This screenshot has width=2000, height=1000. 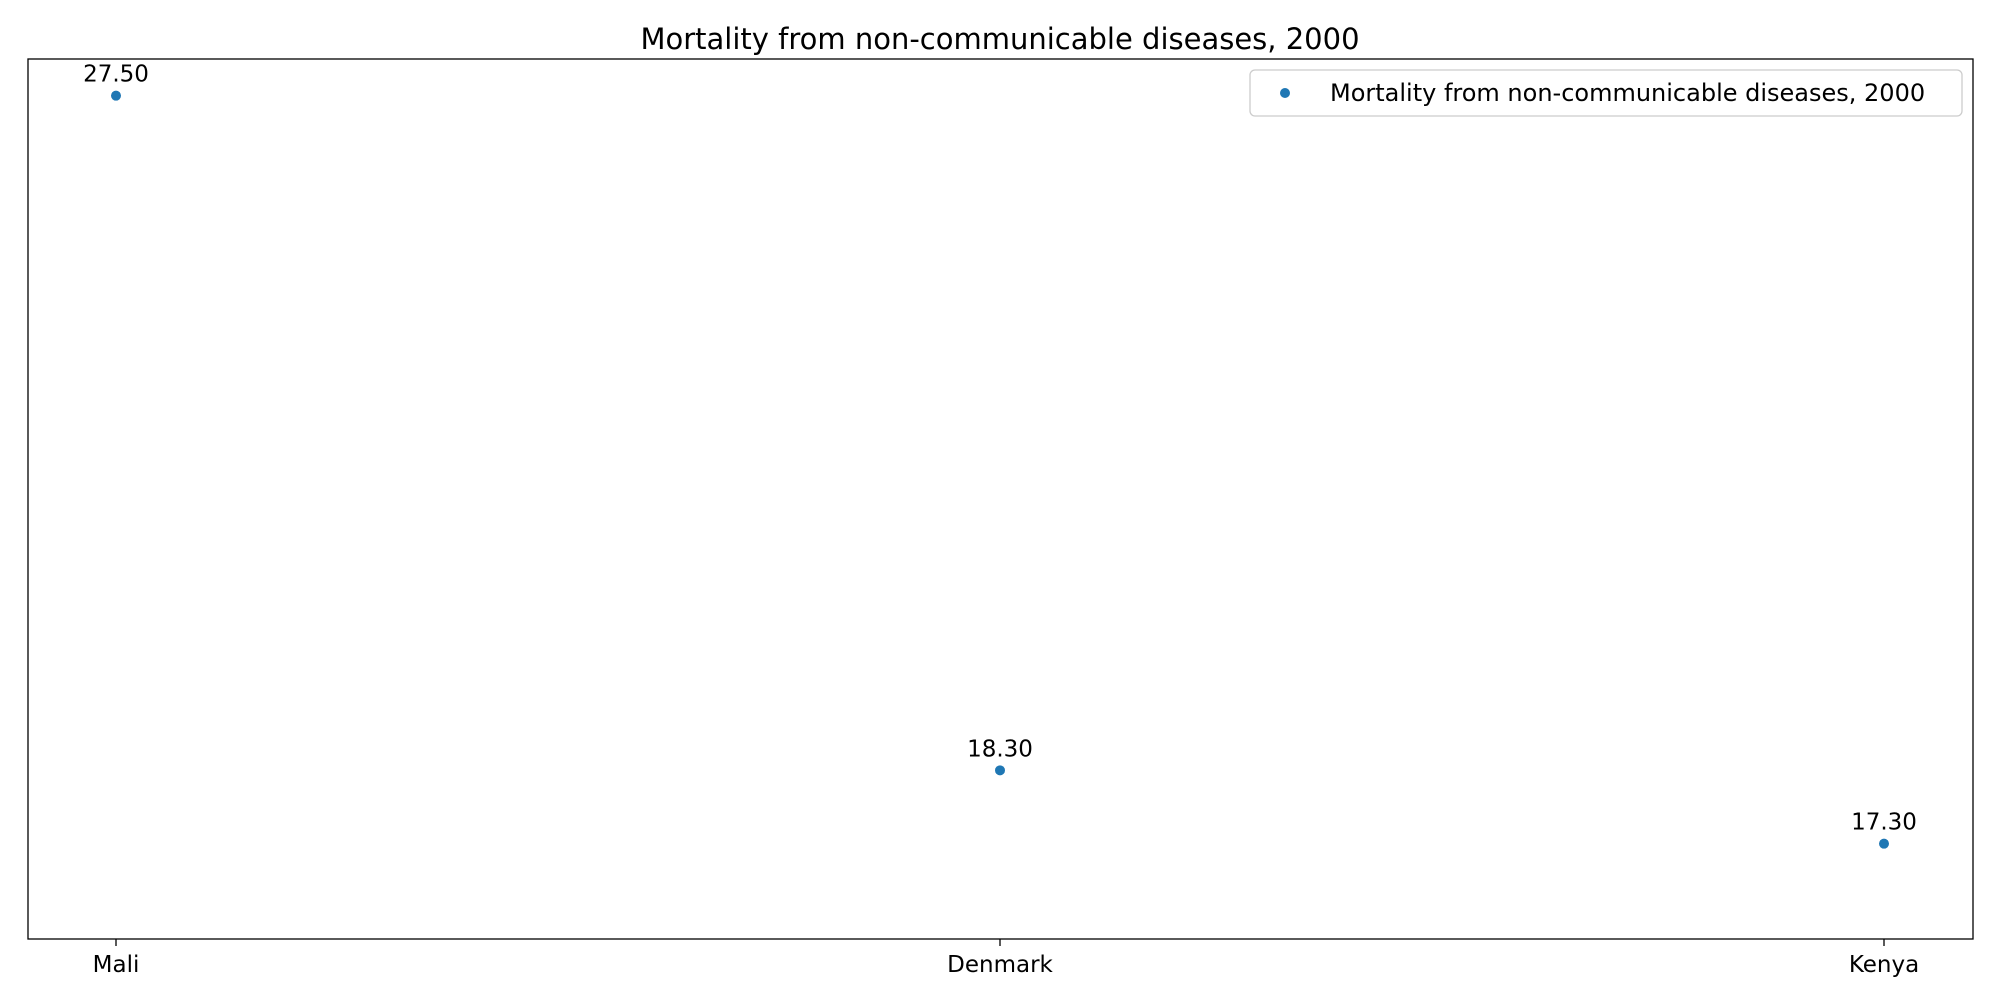 I want to click on data-label: 27.50, so click(x=116, y=75).